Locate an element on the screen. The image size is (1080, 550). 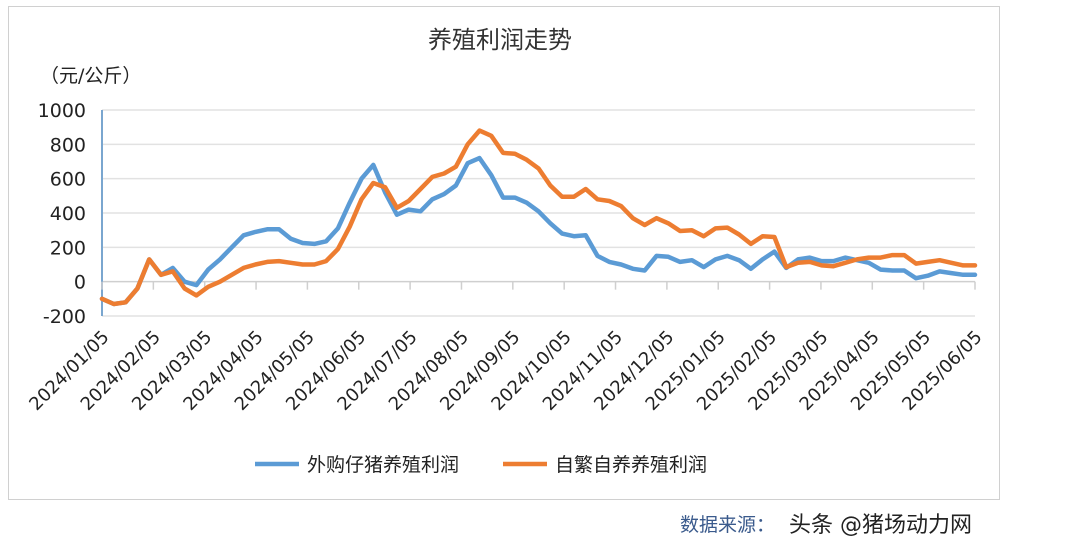
chart-title: 养殖利润走势 is located at coordinates (500, 40).